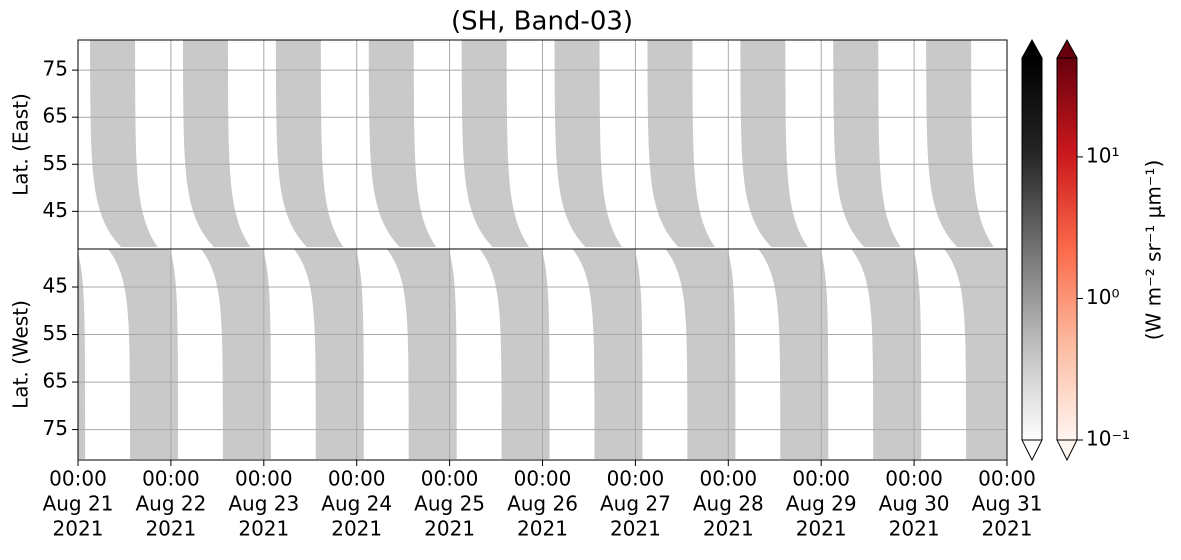  Describe the element at coordinates (21, 144) in the screenshot. I see `y-axis-label: Lat. (East)` at that location.